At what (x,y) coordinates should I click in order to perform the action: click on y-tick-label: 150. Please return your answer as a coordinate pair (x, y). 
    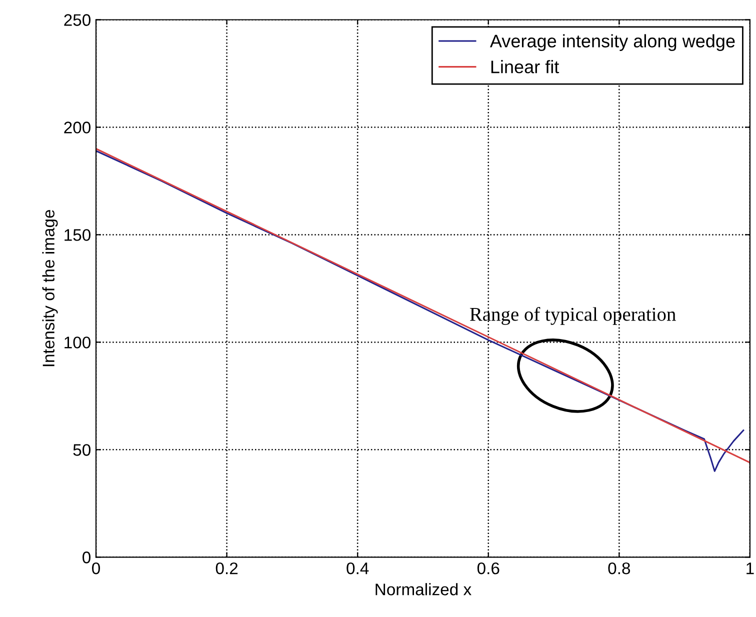
    Looking at the image, I should click on (77, 235).